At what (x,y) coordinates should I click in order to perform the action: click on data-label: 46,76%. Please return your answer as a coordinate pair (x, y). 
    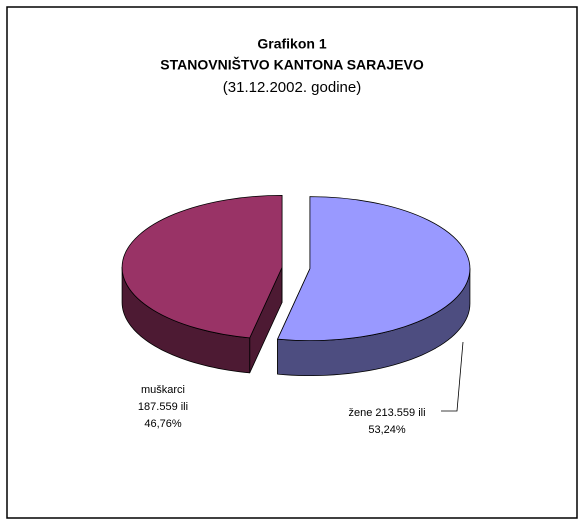
    Looking at the image, I should click on (163, 424).